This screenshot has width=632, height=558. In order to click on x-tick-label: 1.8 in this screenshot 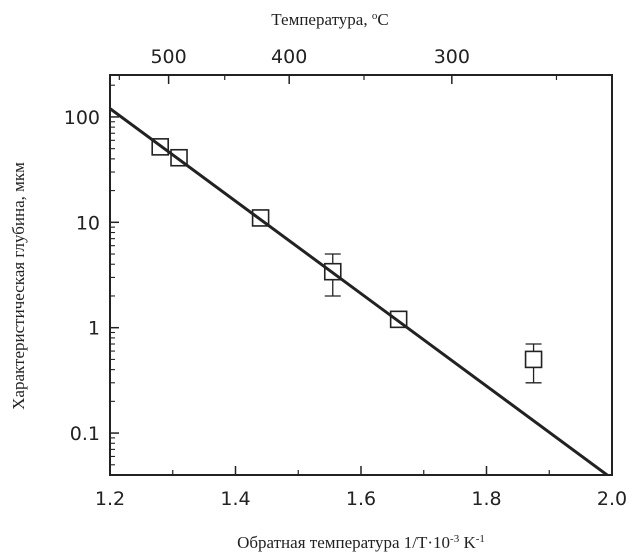, I will do `click(486, 499)`.